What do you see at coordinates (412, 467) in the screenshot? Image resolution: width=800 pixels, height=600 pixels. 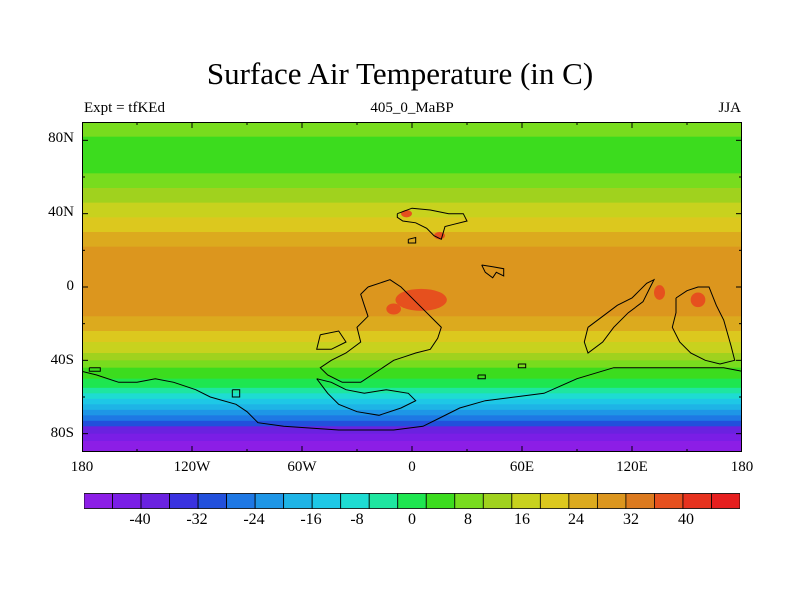 I see `lon-tick-0: 0` at bounding box center [412, 467].